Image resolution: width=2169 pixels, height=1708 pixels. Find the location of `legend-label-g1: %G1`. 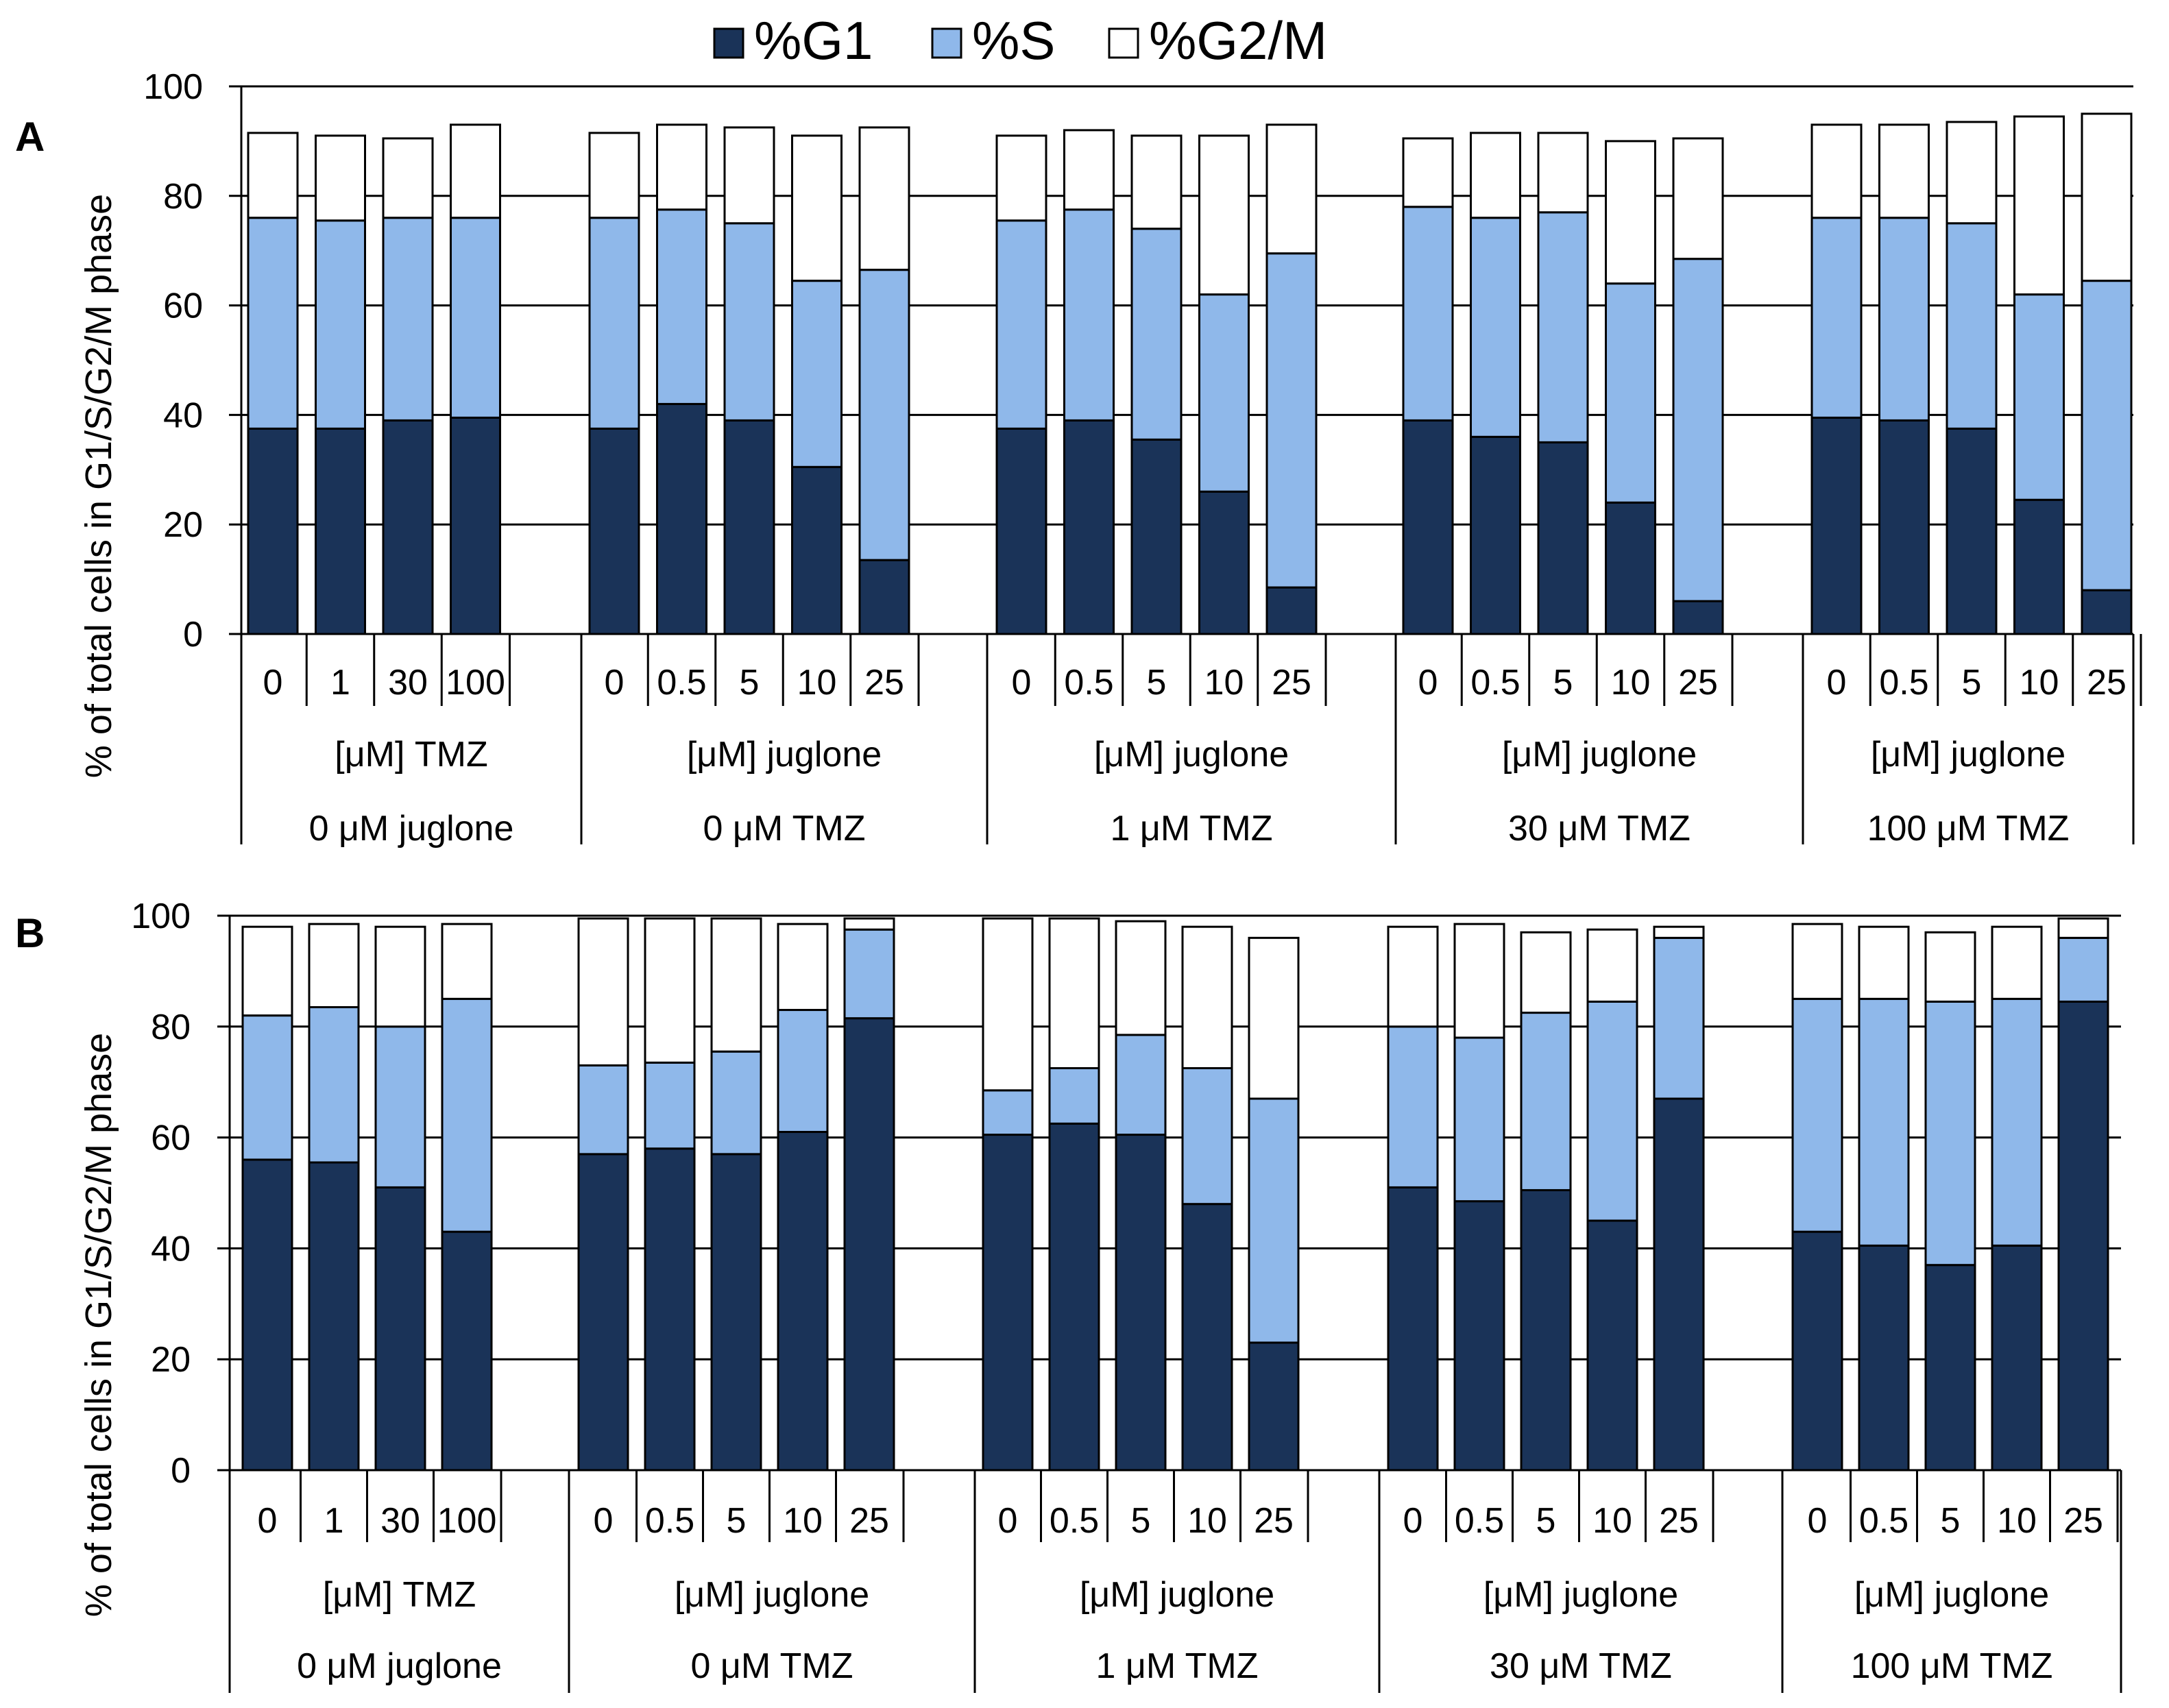

legend-label-g1: %G1 is located at coordinates (813, 40).